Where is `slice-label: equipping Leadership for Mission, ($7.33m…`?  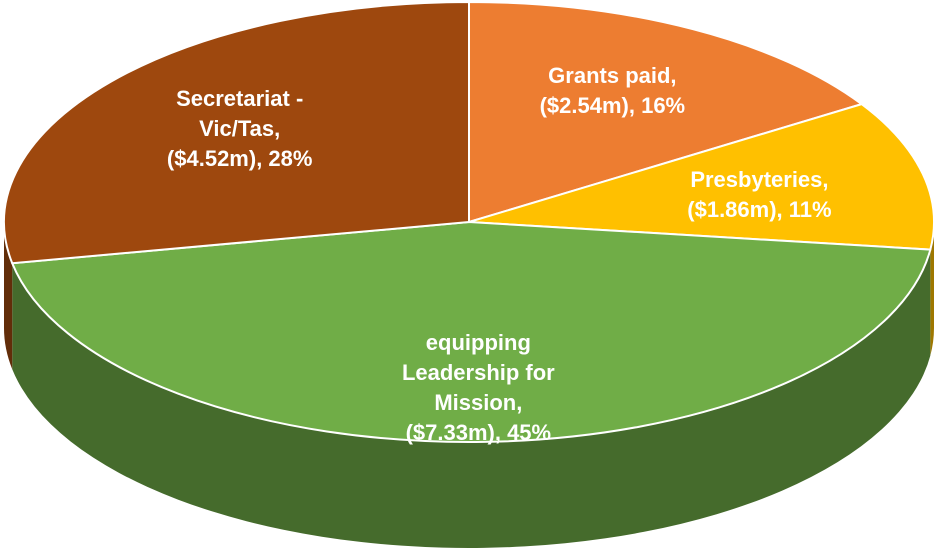 slice-label: equipping Leadership for Mission, ($7.33m… is located at coordinates (478, 388).